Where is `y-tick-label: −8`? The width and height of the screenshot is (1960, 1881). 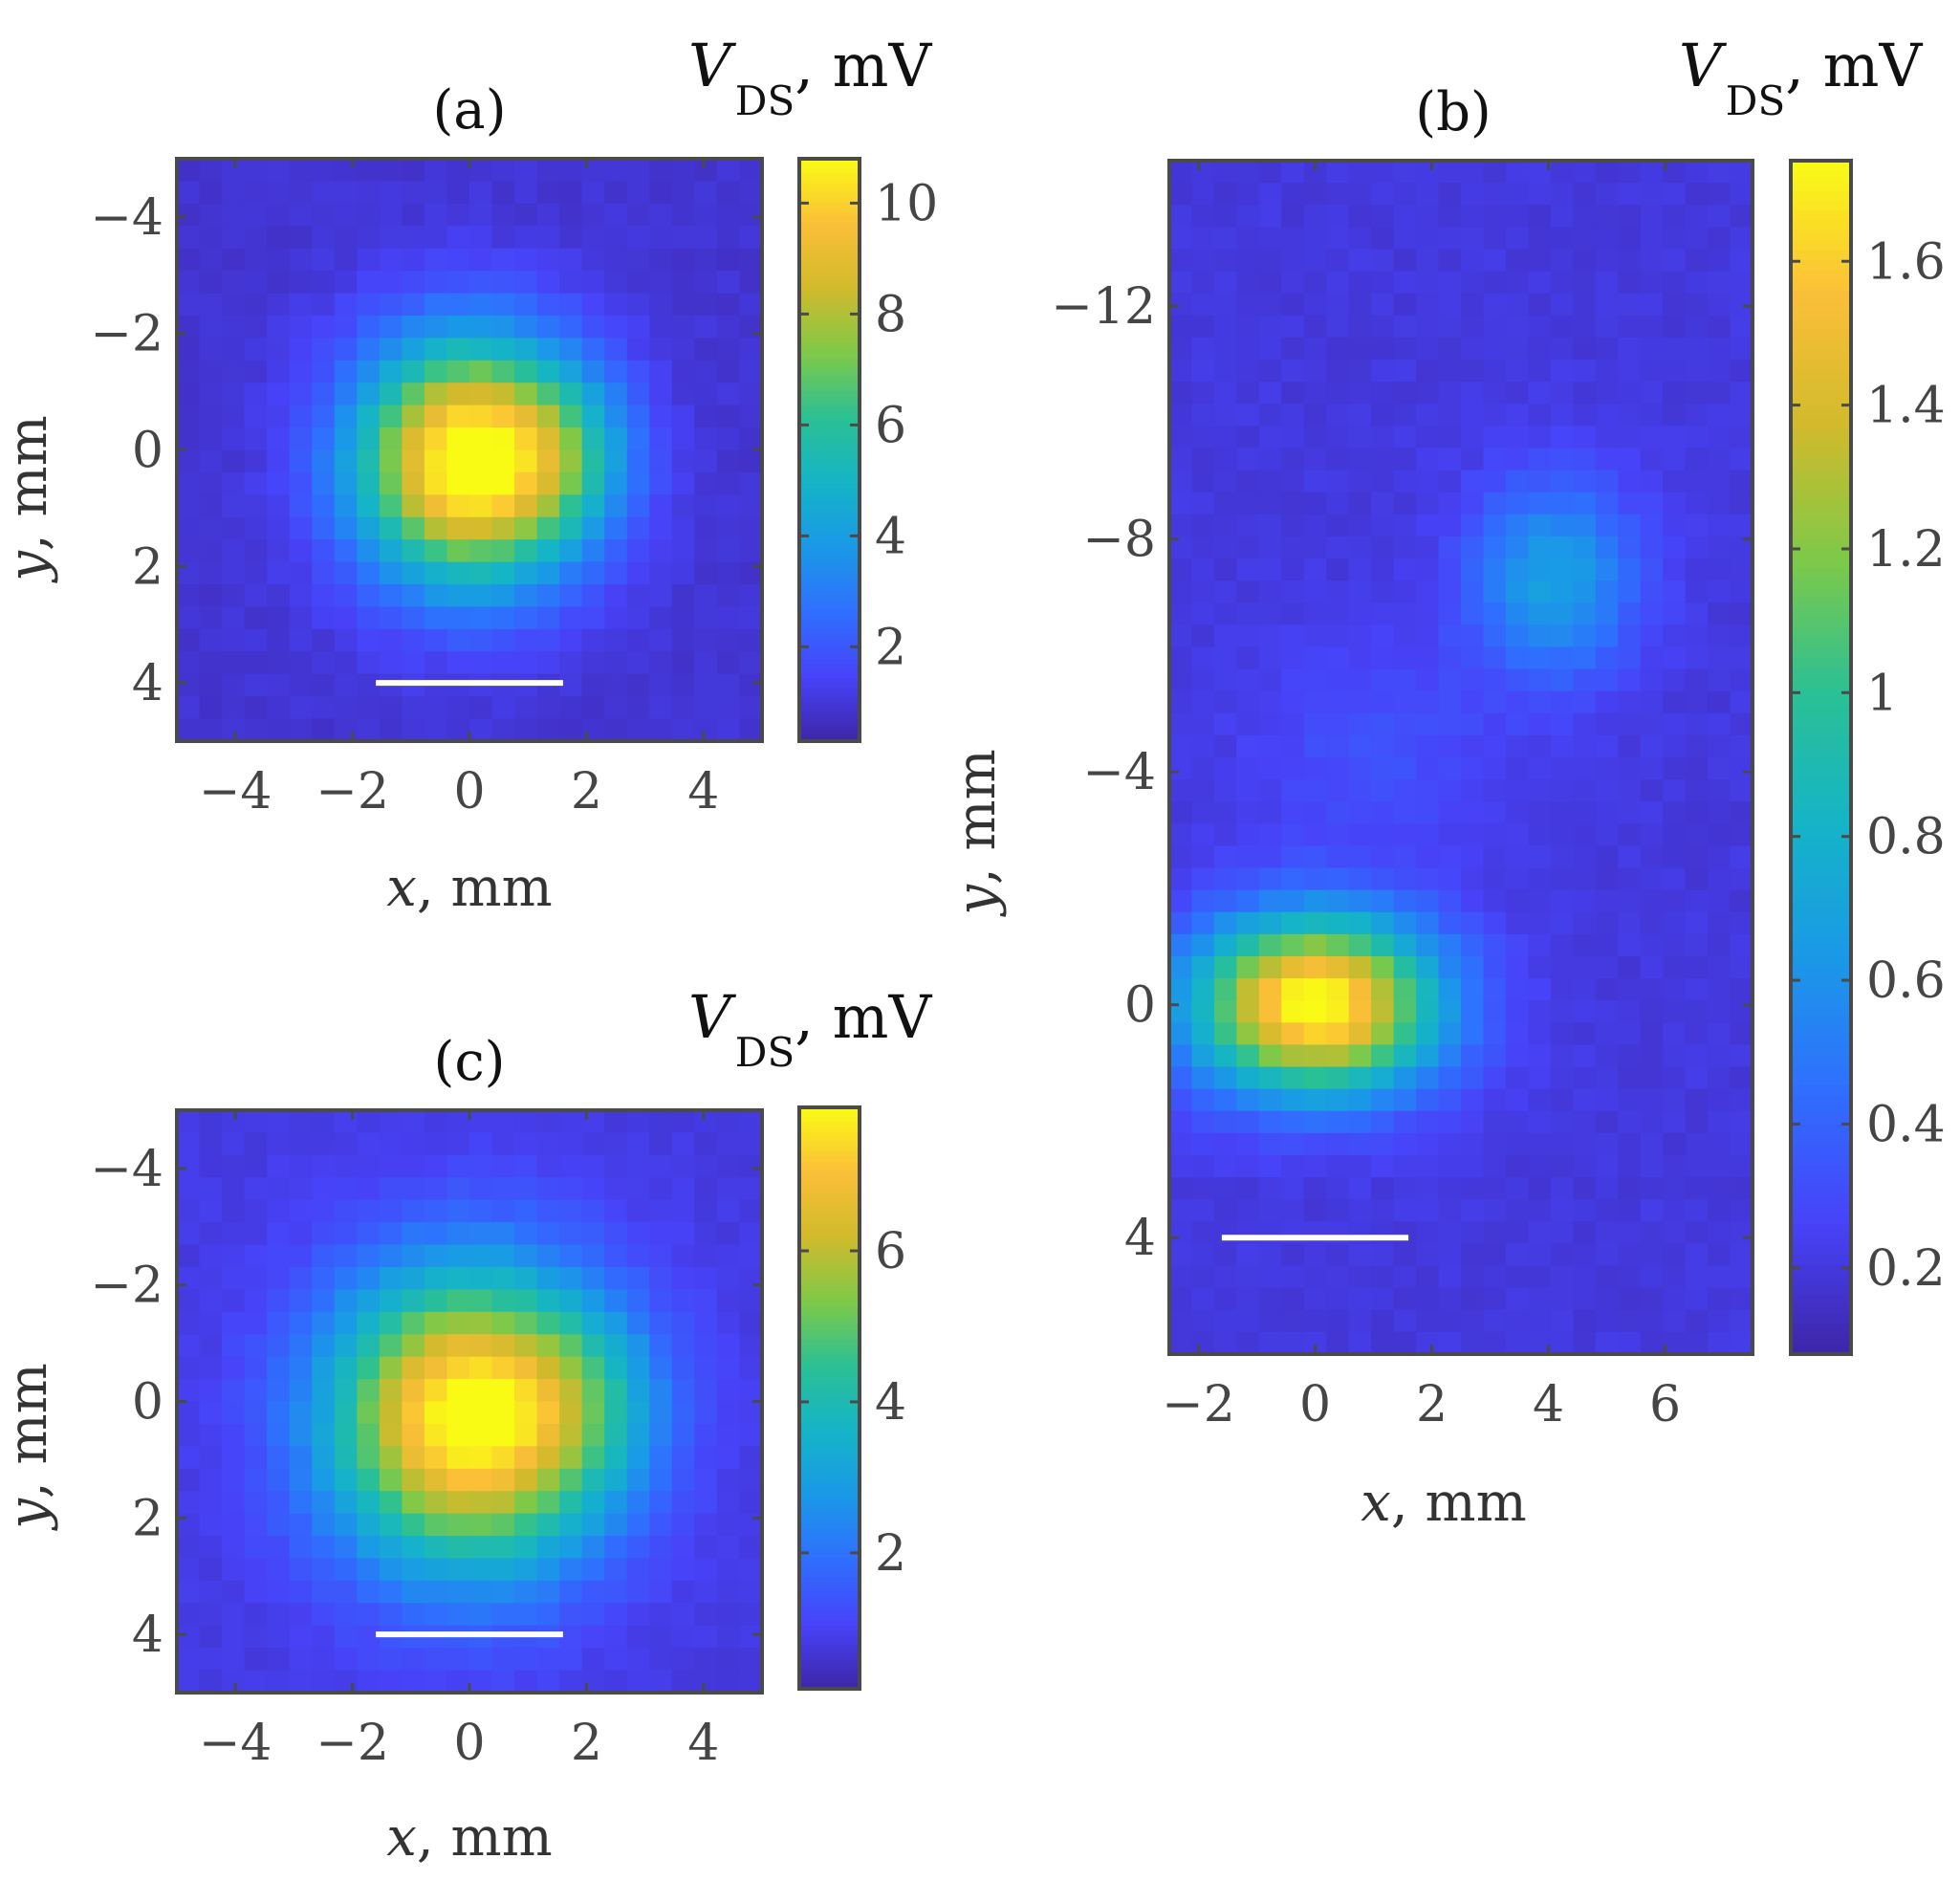
y-tick-label: −8 is located at coordinates (1119, 540).